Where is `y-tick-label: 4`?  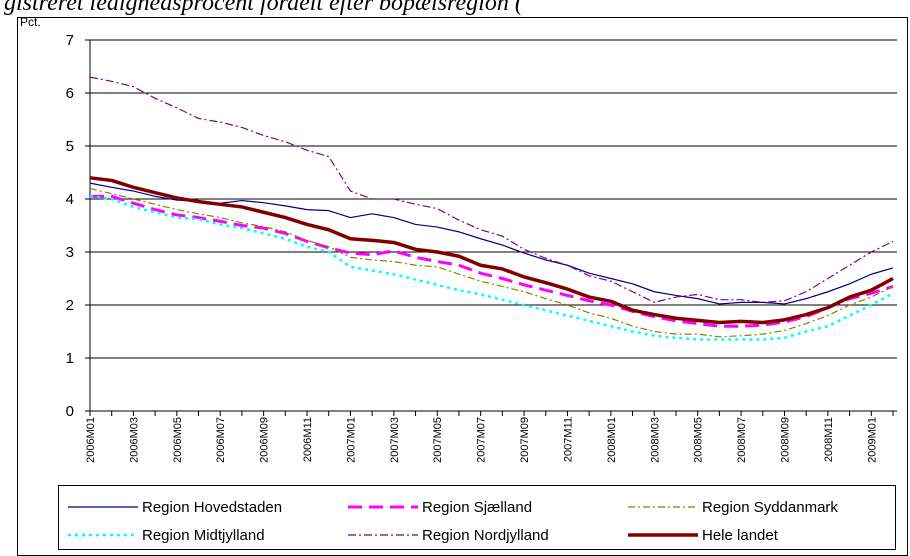
y-tick-label: 4 is located at coordinates (70, 199).